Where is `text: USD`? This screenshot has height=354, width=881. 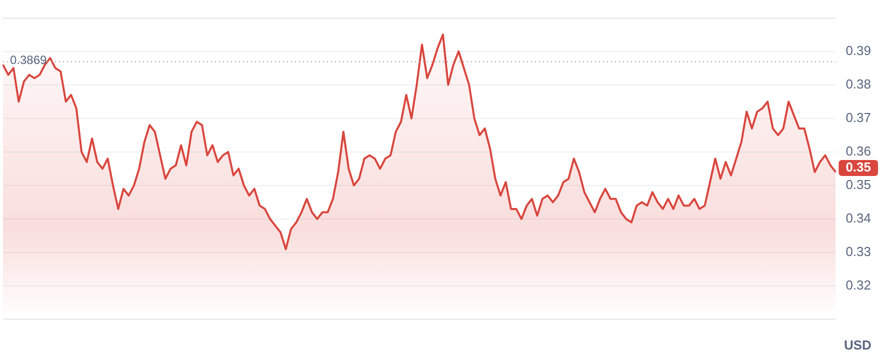 text: USD is located at coordinates (858, 345).